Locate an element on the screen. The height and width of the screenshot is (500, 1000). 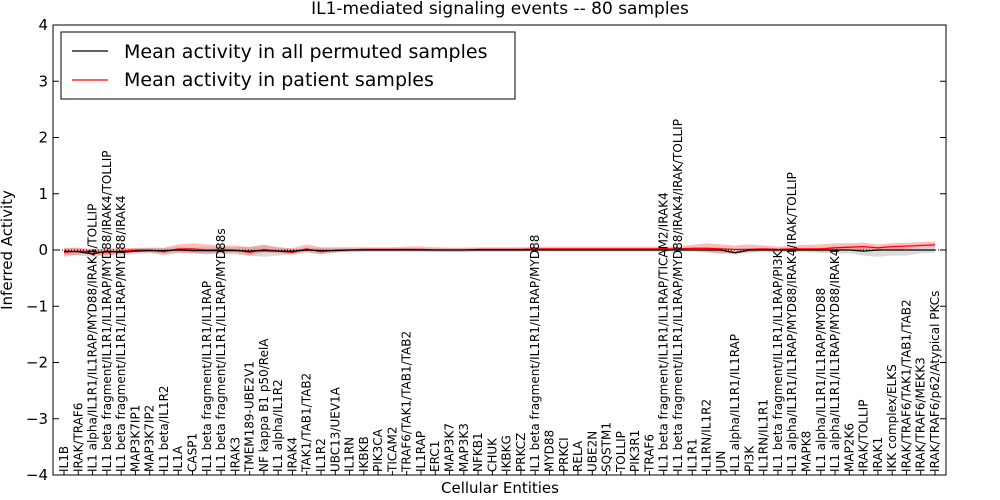
x-tick-label: MAP3K3 is located at coordinates (464, 447).